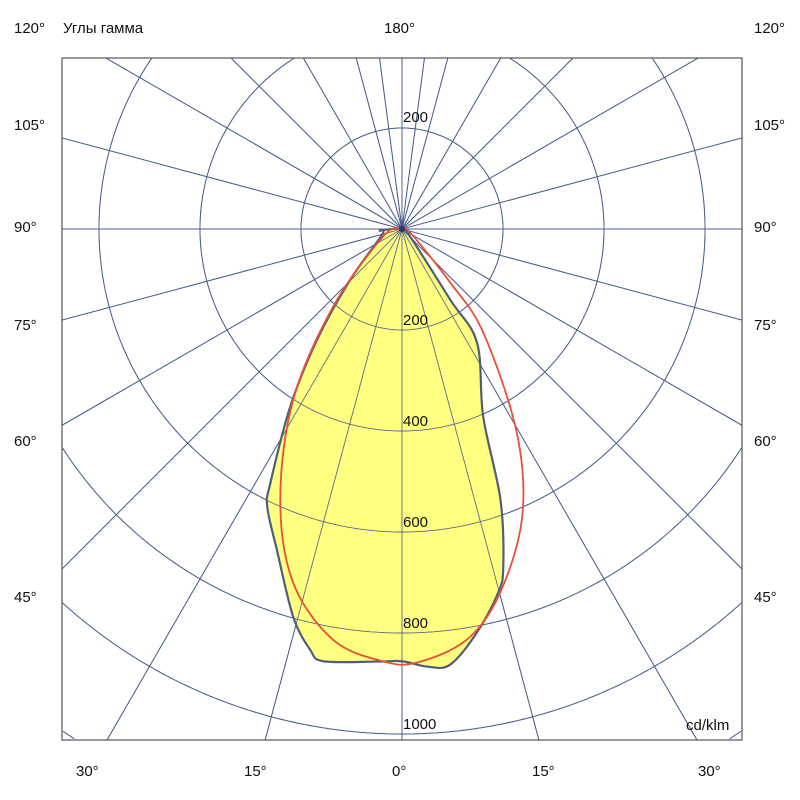  What do you see at coordinates (25, 597) in the screenshot?
I see `left-angle-label: 45°` at bounding box center [25, 597].